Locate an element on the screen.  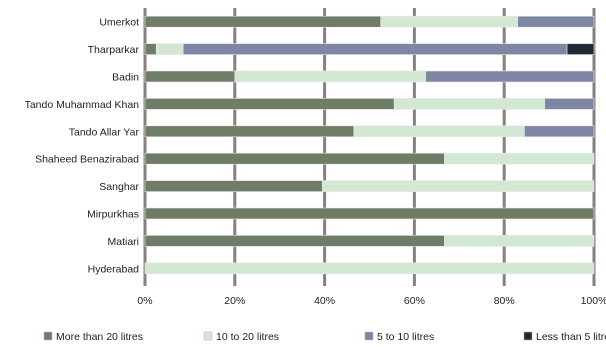
category-label: Tando Muhammad Khan is located at coordinates (82, 105).